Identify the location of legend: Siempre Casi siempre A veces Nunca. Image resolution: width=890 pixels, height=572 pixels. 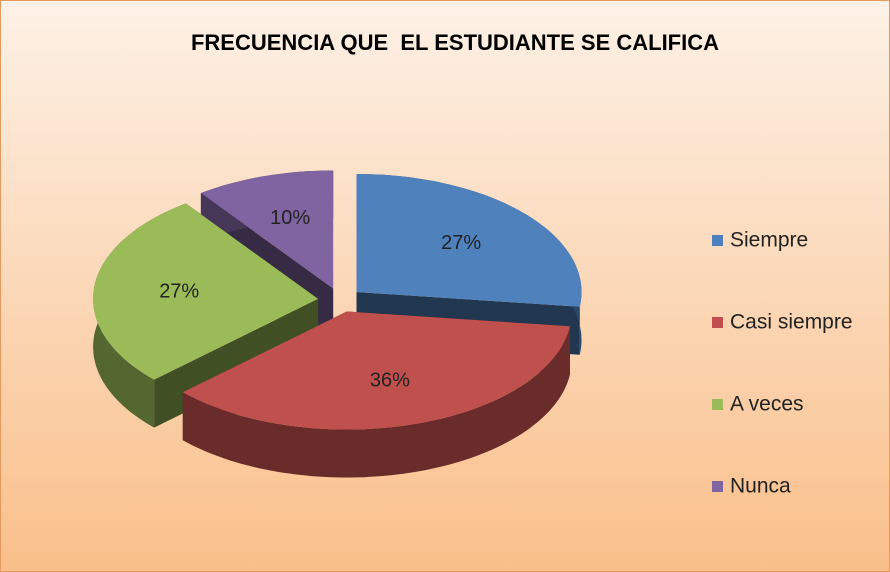
(782, 363).